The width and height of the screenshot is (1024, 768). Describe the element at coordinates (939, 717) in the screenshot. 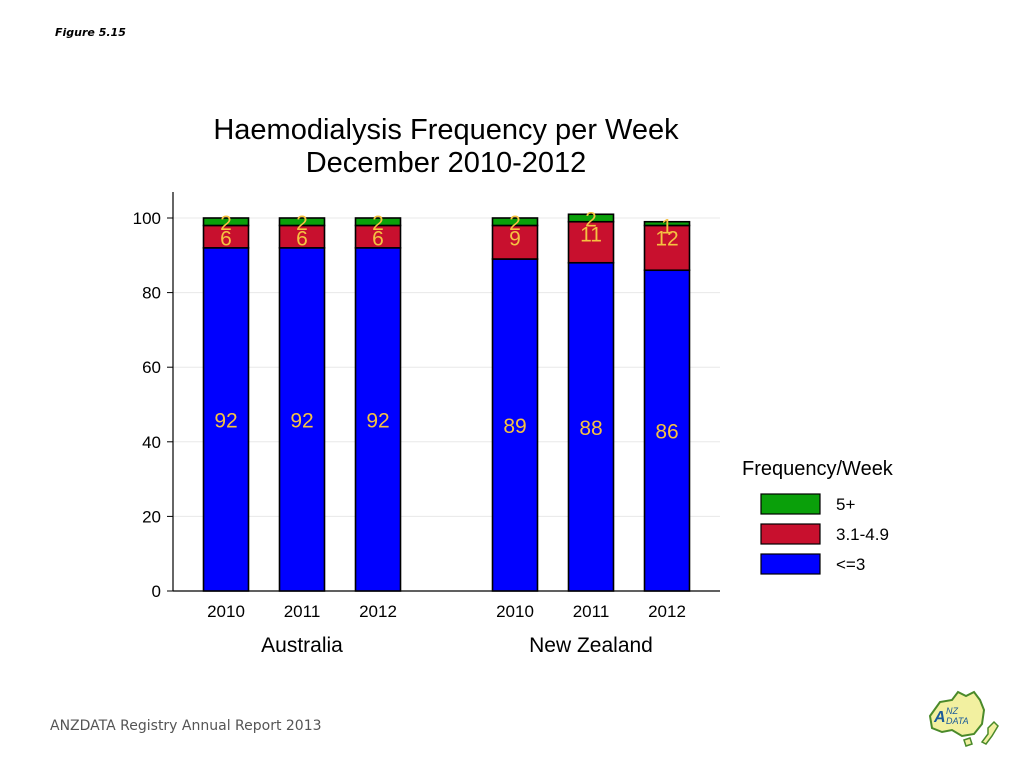

I see `svg-text: A` at that location.